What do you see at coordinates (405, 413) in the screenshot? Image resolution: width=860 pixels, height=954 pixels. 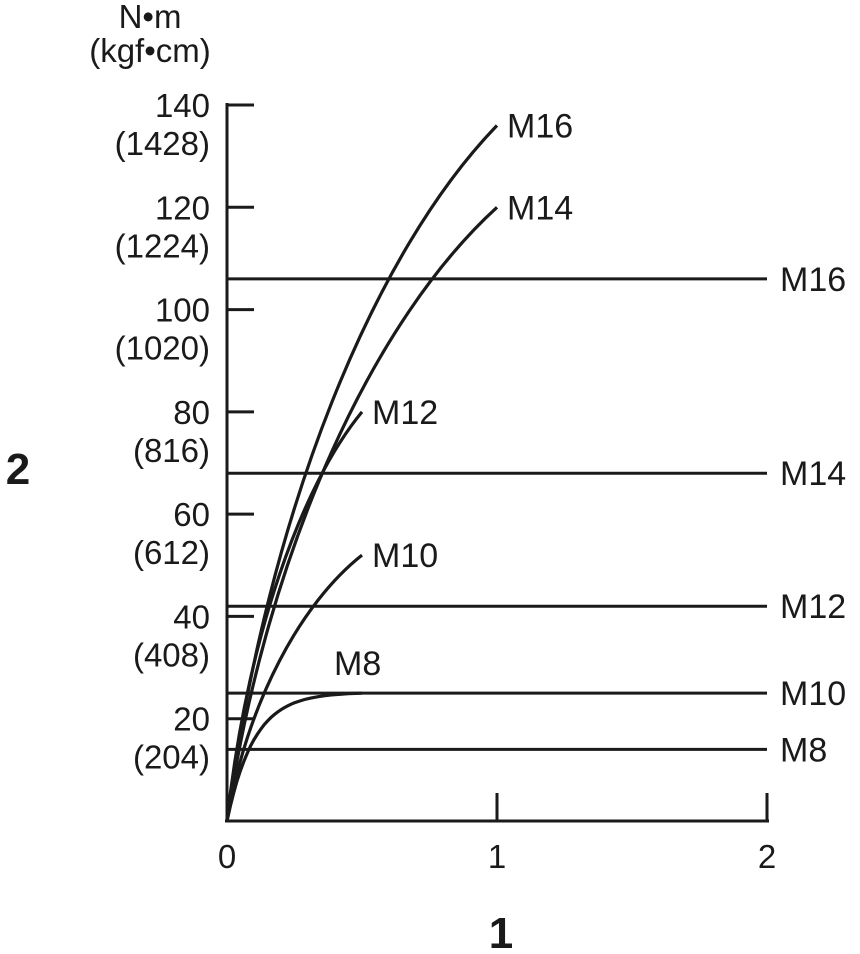 I see `curve-label-m12: M12` at bounding box center [405, 413].